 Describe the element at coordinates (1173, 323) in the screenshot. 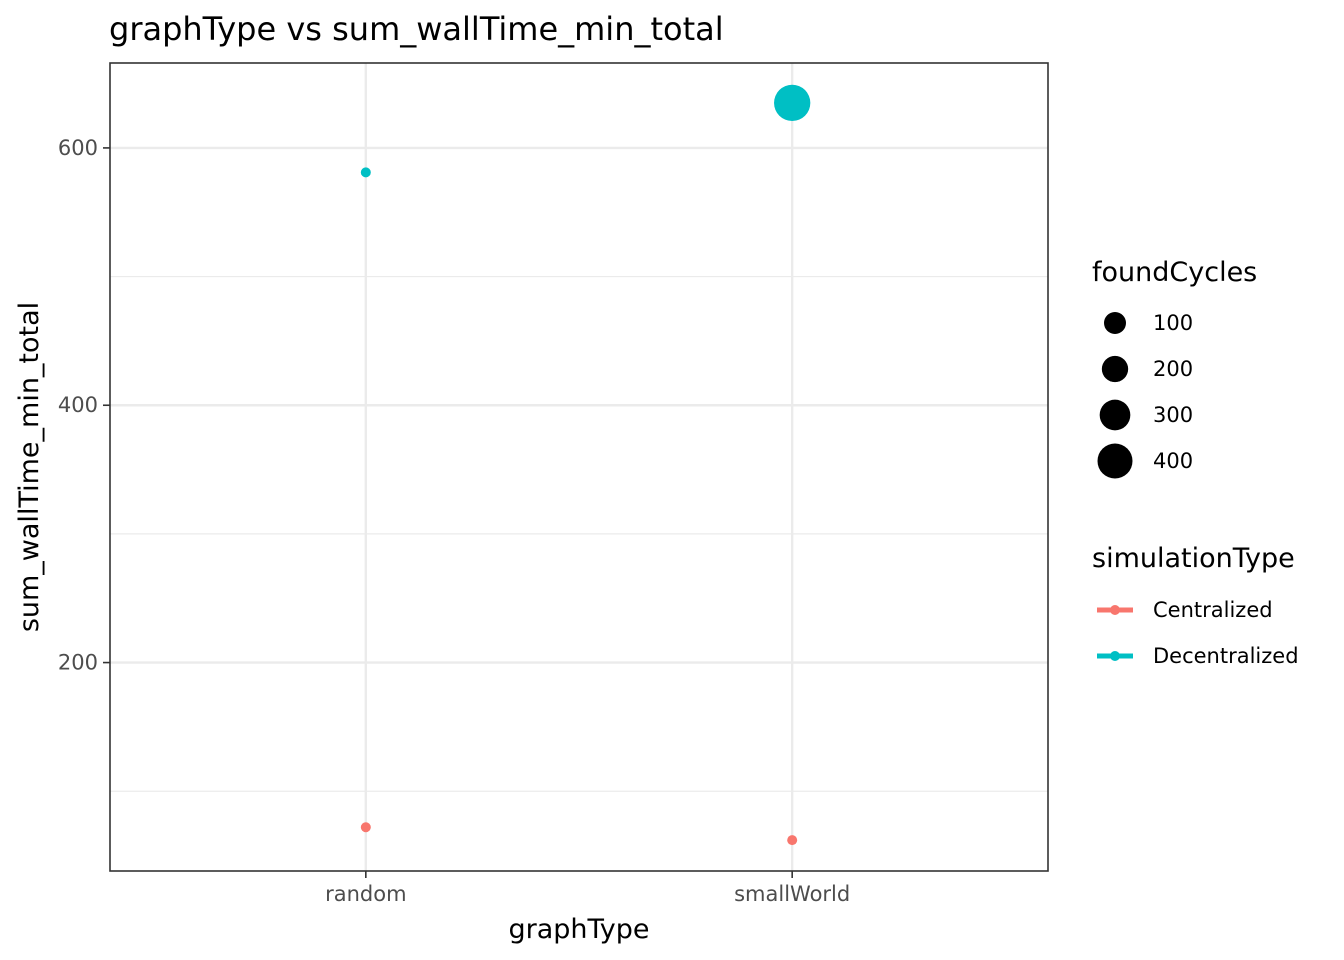

I see `size-legend-label: 100` at that location.